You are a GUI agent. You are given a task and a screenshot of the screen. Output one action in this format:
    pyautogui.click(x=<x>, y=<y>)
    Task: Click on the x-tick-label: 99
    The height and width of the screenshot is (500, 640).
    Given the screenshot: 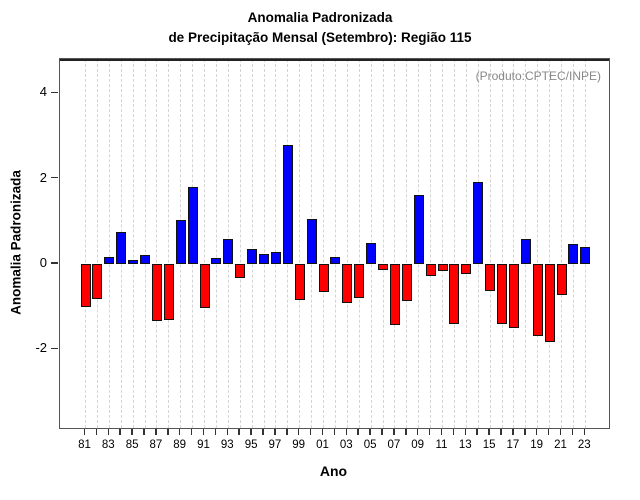 What is the action you would take?
    pyautogui.click(x=299, y=445)
    